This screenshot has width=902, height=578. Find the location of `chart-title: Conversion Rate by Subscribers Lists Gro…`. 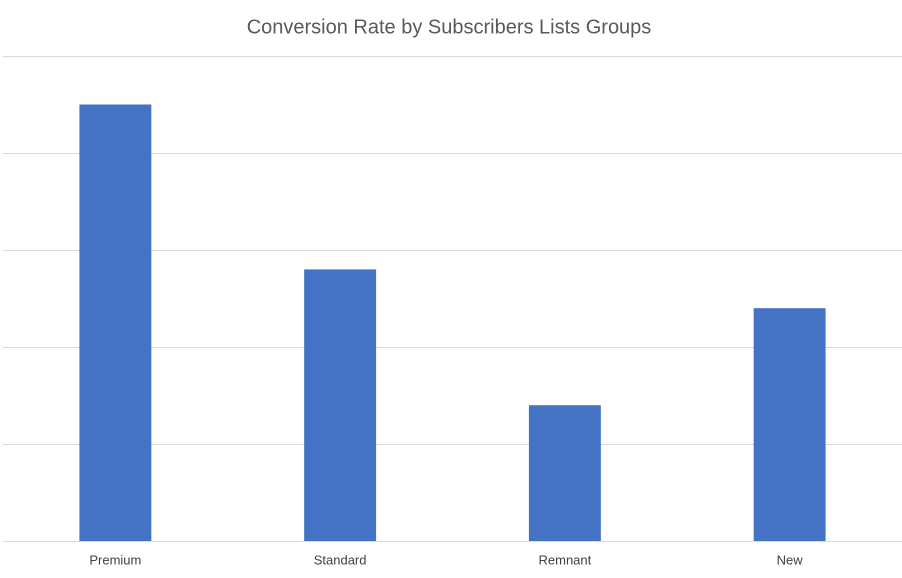

chart-title: Conversion Rate by Subscribers Lists Gro… is located at coordinates (449, 27).